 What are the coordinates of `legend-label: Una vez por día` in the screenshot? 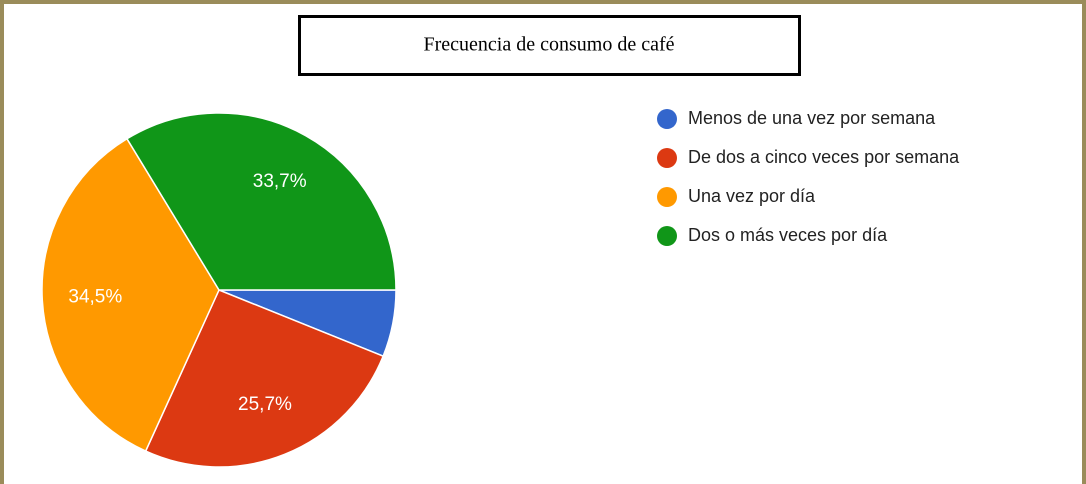 It's located at (752, 196).